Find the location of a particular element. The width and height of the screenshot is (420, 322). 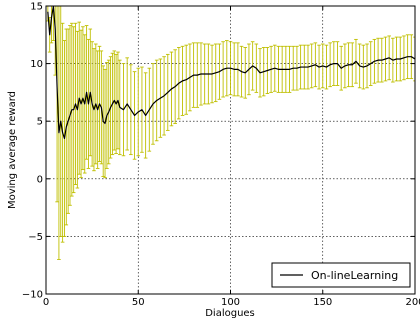

error-bar is located at coordinates (414, 59).